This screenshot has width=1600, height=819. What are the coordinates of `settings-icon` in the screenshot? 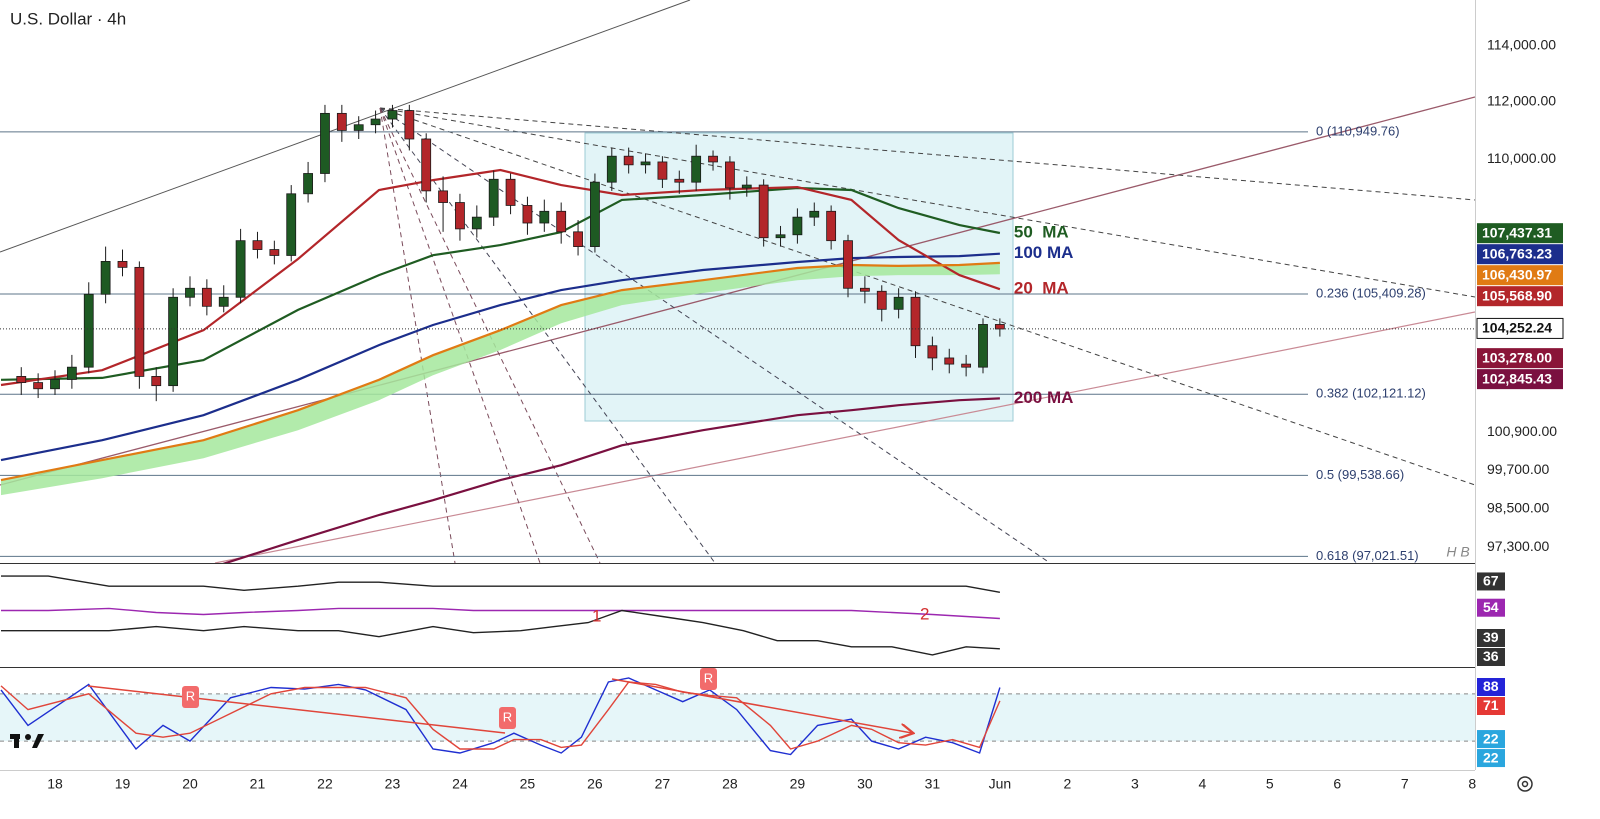 It's located at (1525, 784).